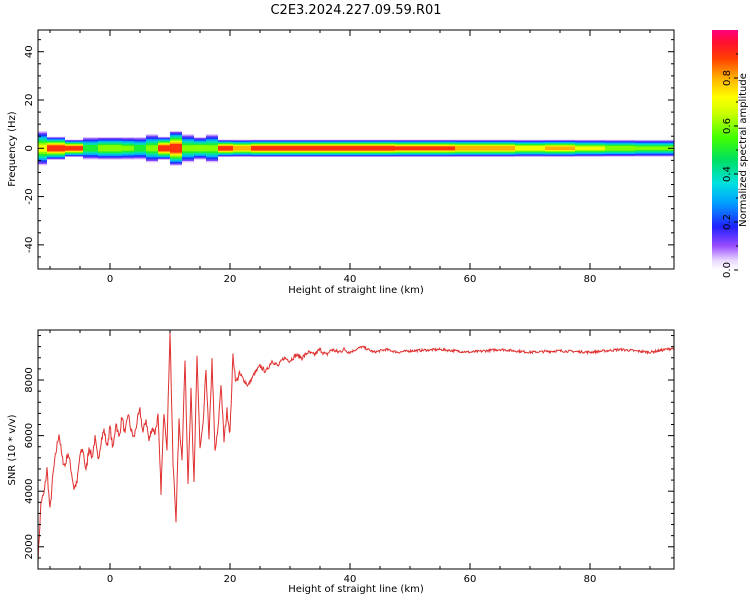 The image size is (750, 604). What do you see at coordinates (29, 546) in the screenshot?
I see `y-tick-label: 2000` at bounding box center [29, 546].